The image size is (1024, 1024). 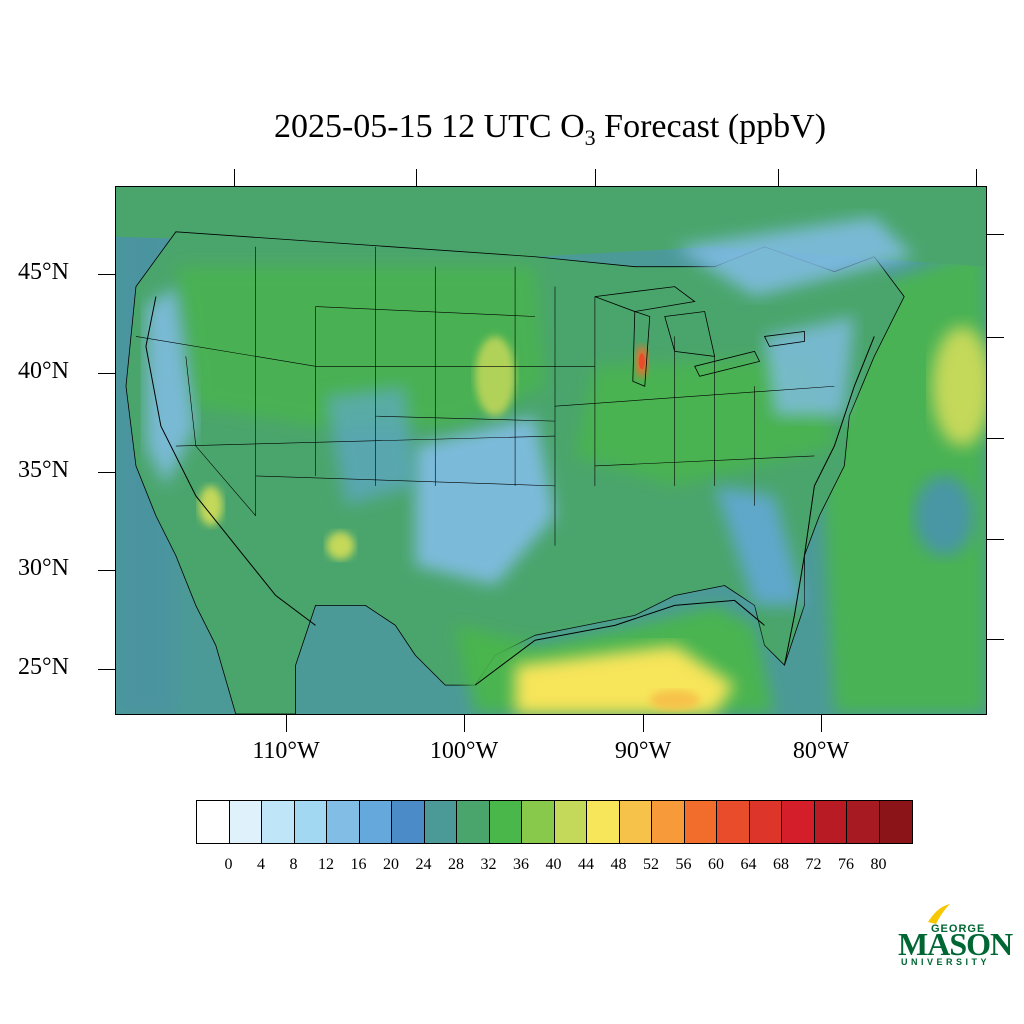 What do you see at coordinates (485, 501) in the screenshot?
I see `texas-low` at bounding box center [485, 501].